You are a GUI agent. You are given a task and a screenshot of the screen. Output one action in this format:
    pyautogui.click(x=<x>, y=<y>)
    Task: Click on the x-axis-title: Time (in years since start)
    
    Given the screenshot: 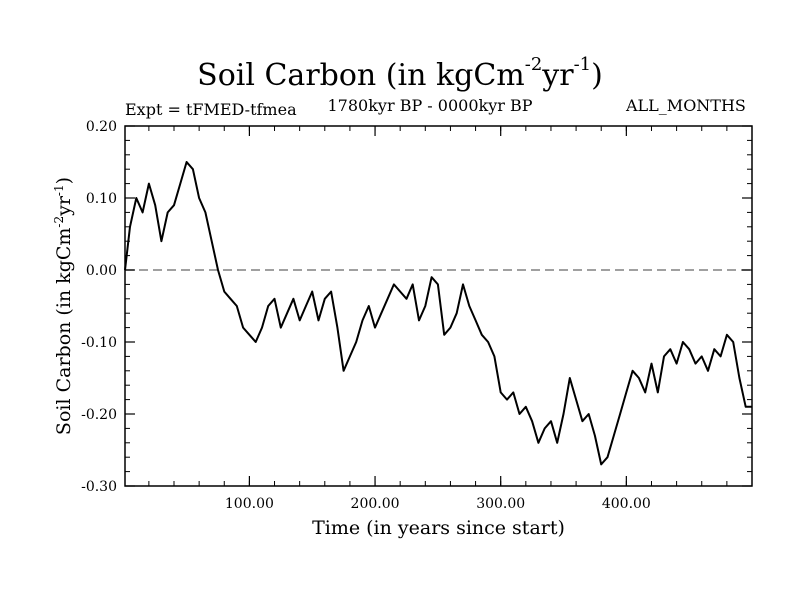 What is the action you would take?
    pyautogui.click(x=438, y=528)
    